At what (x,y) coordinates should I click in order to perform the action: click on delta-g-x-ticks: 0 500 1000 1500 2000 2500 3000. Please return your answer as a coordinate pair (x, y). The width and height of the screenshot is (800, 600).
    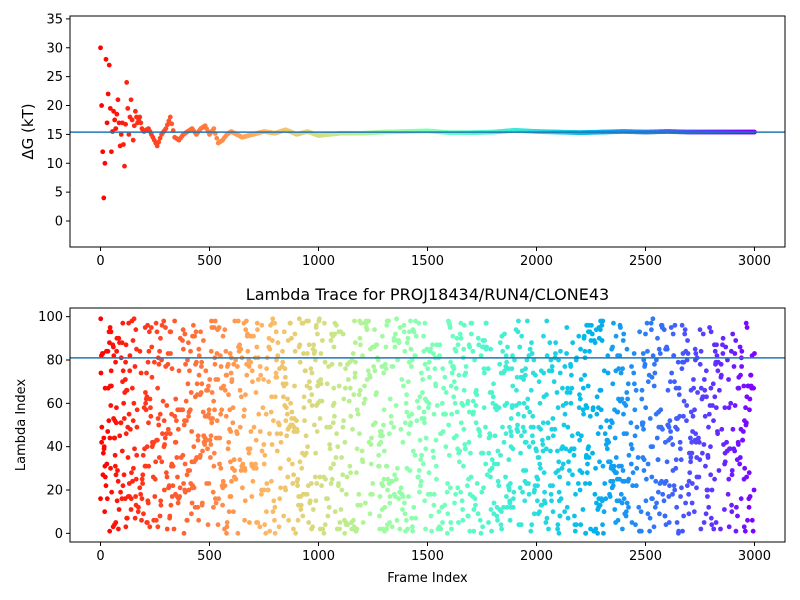
    Looking at the image, I should click on (433, 258).